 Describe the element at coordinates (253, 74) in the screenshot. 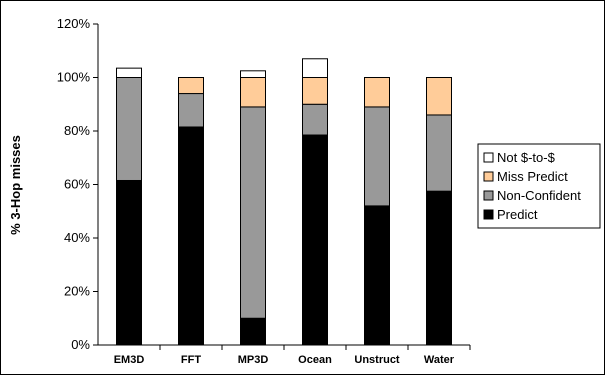

I see `bar-segment-not-to-mp3d` at that location.